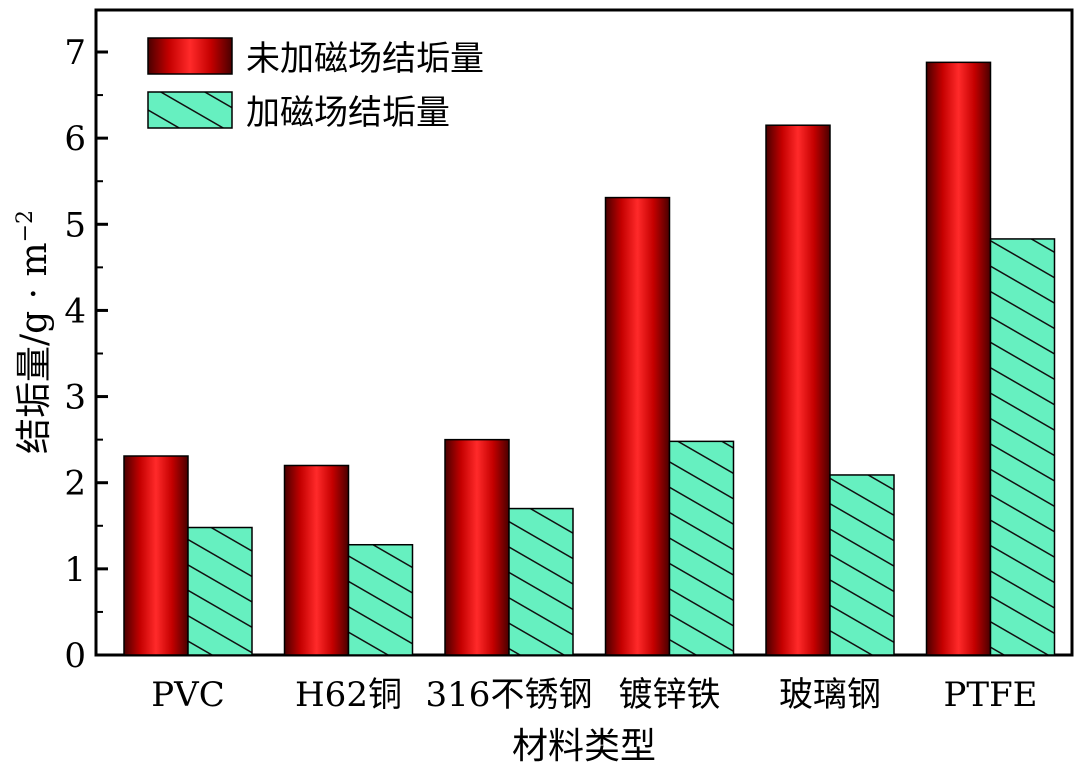  Describe the element at coordinates (75, 656) in the screenshot. I see `y-tick-label: 0` at that location.